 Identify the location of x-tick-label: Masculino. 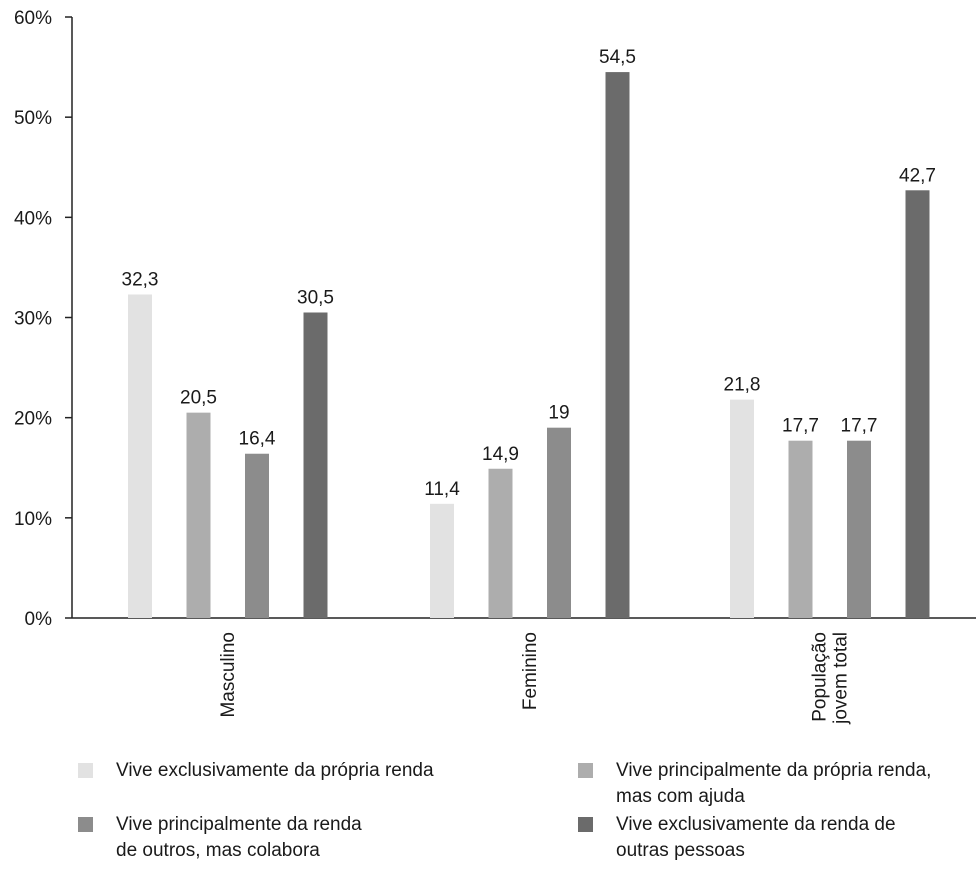
(228, 675).